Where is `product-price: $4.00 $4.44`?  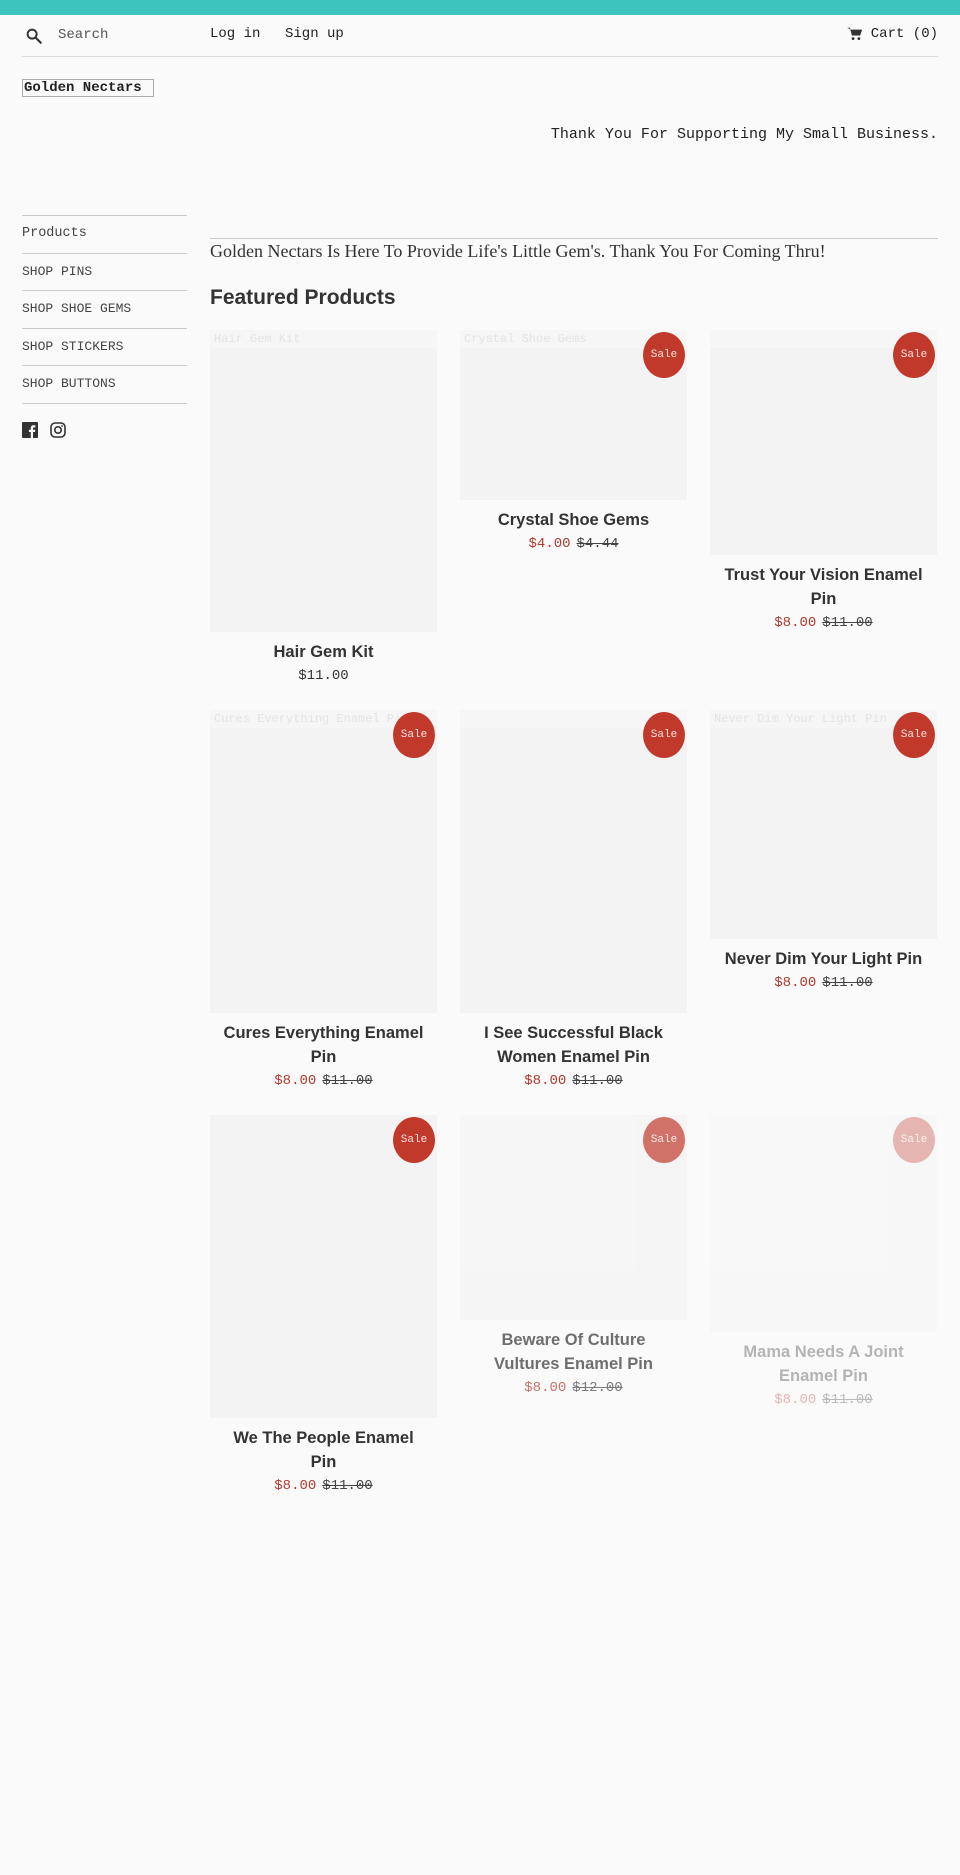 product-price: $4.00 $4.44 is located at coordinates (573, 544).